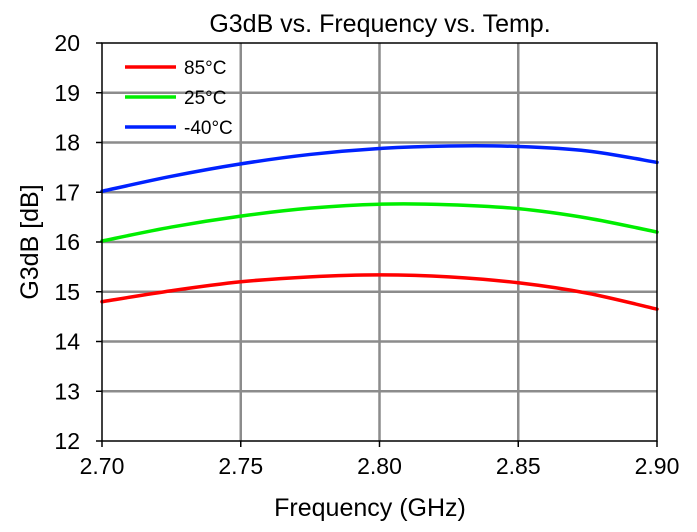 This screenshot has width=697, height=532. Describe the element at coordinates (102, 466) in the screenshot. I see `x-tick-label: 2.70` at that location.